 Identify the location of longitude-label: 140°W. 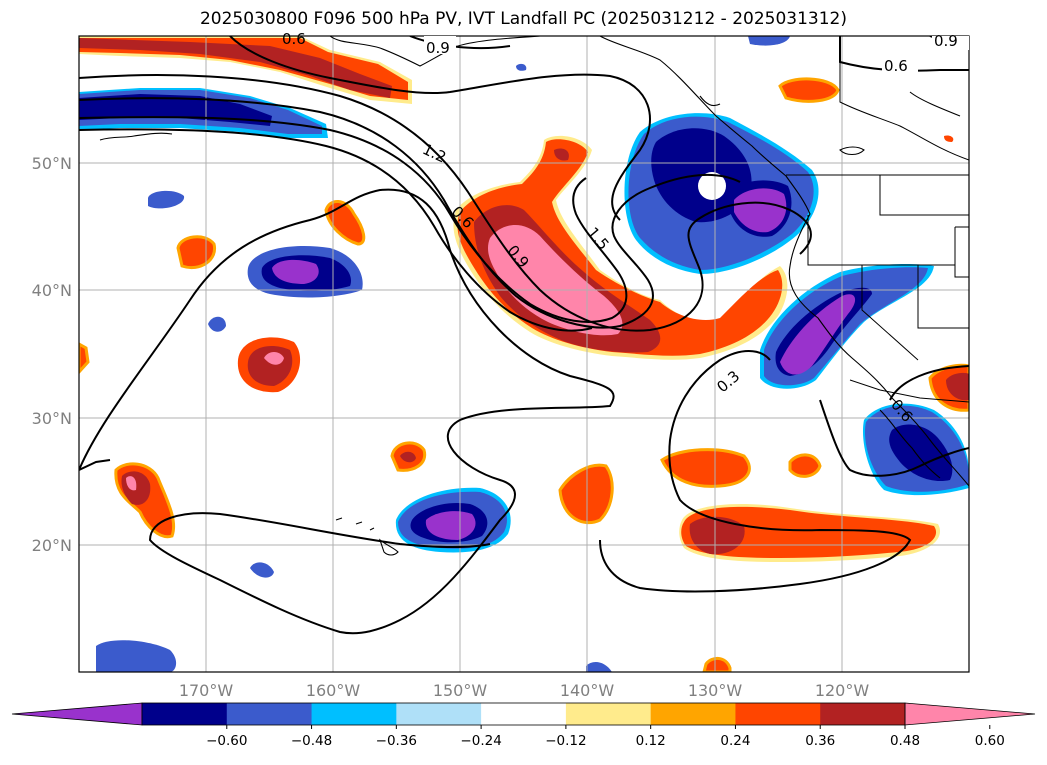
(587, 690).